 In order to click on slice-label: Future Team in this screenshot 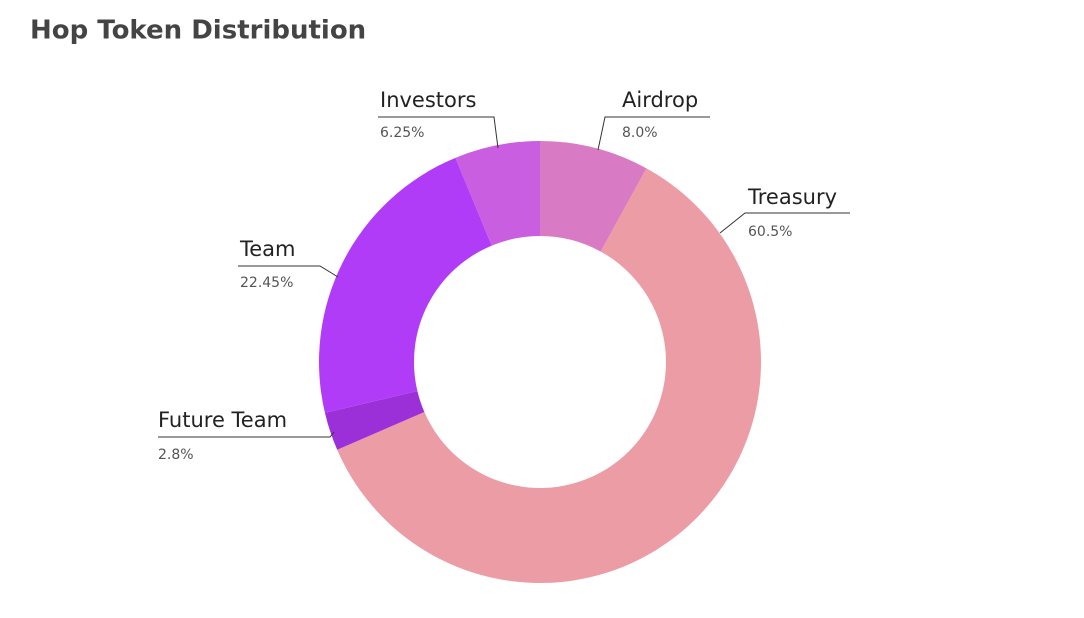, I will do `click(222, 420)`.